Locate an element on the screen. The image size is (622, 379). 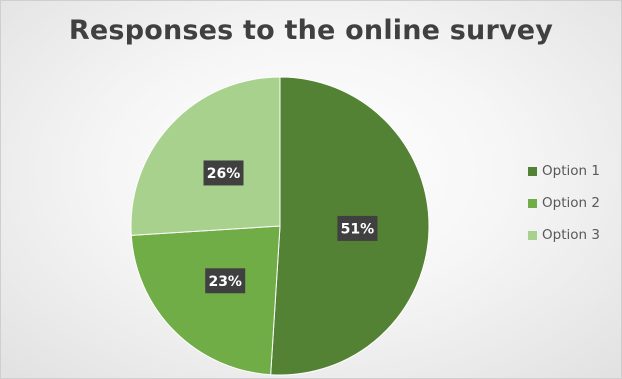
data-label-text: 51% is located at coordinates (358, 229).